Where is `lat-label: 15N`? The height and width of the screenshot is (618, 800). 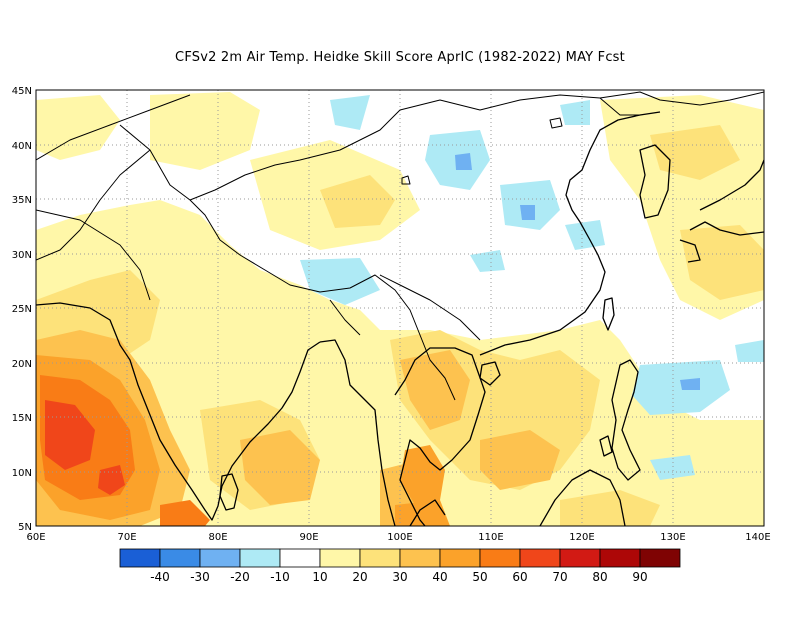
lat-label: 15N is located at coordinates (22, 418).